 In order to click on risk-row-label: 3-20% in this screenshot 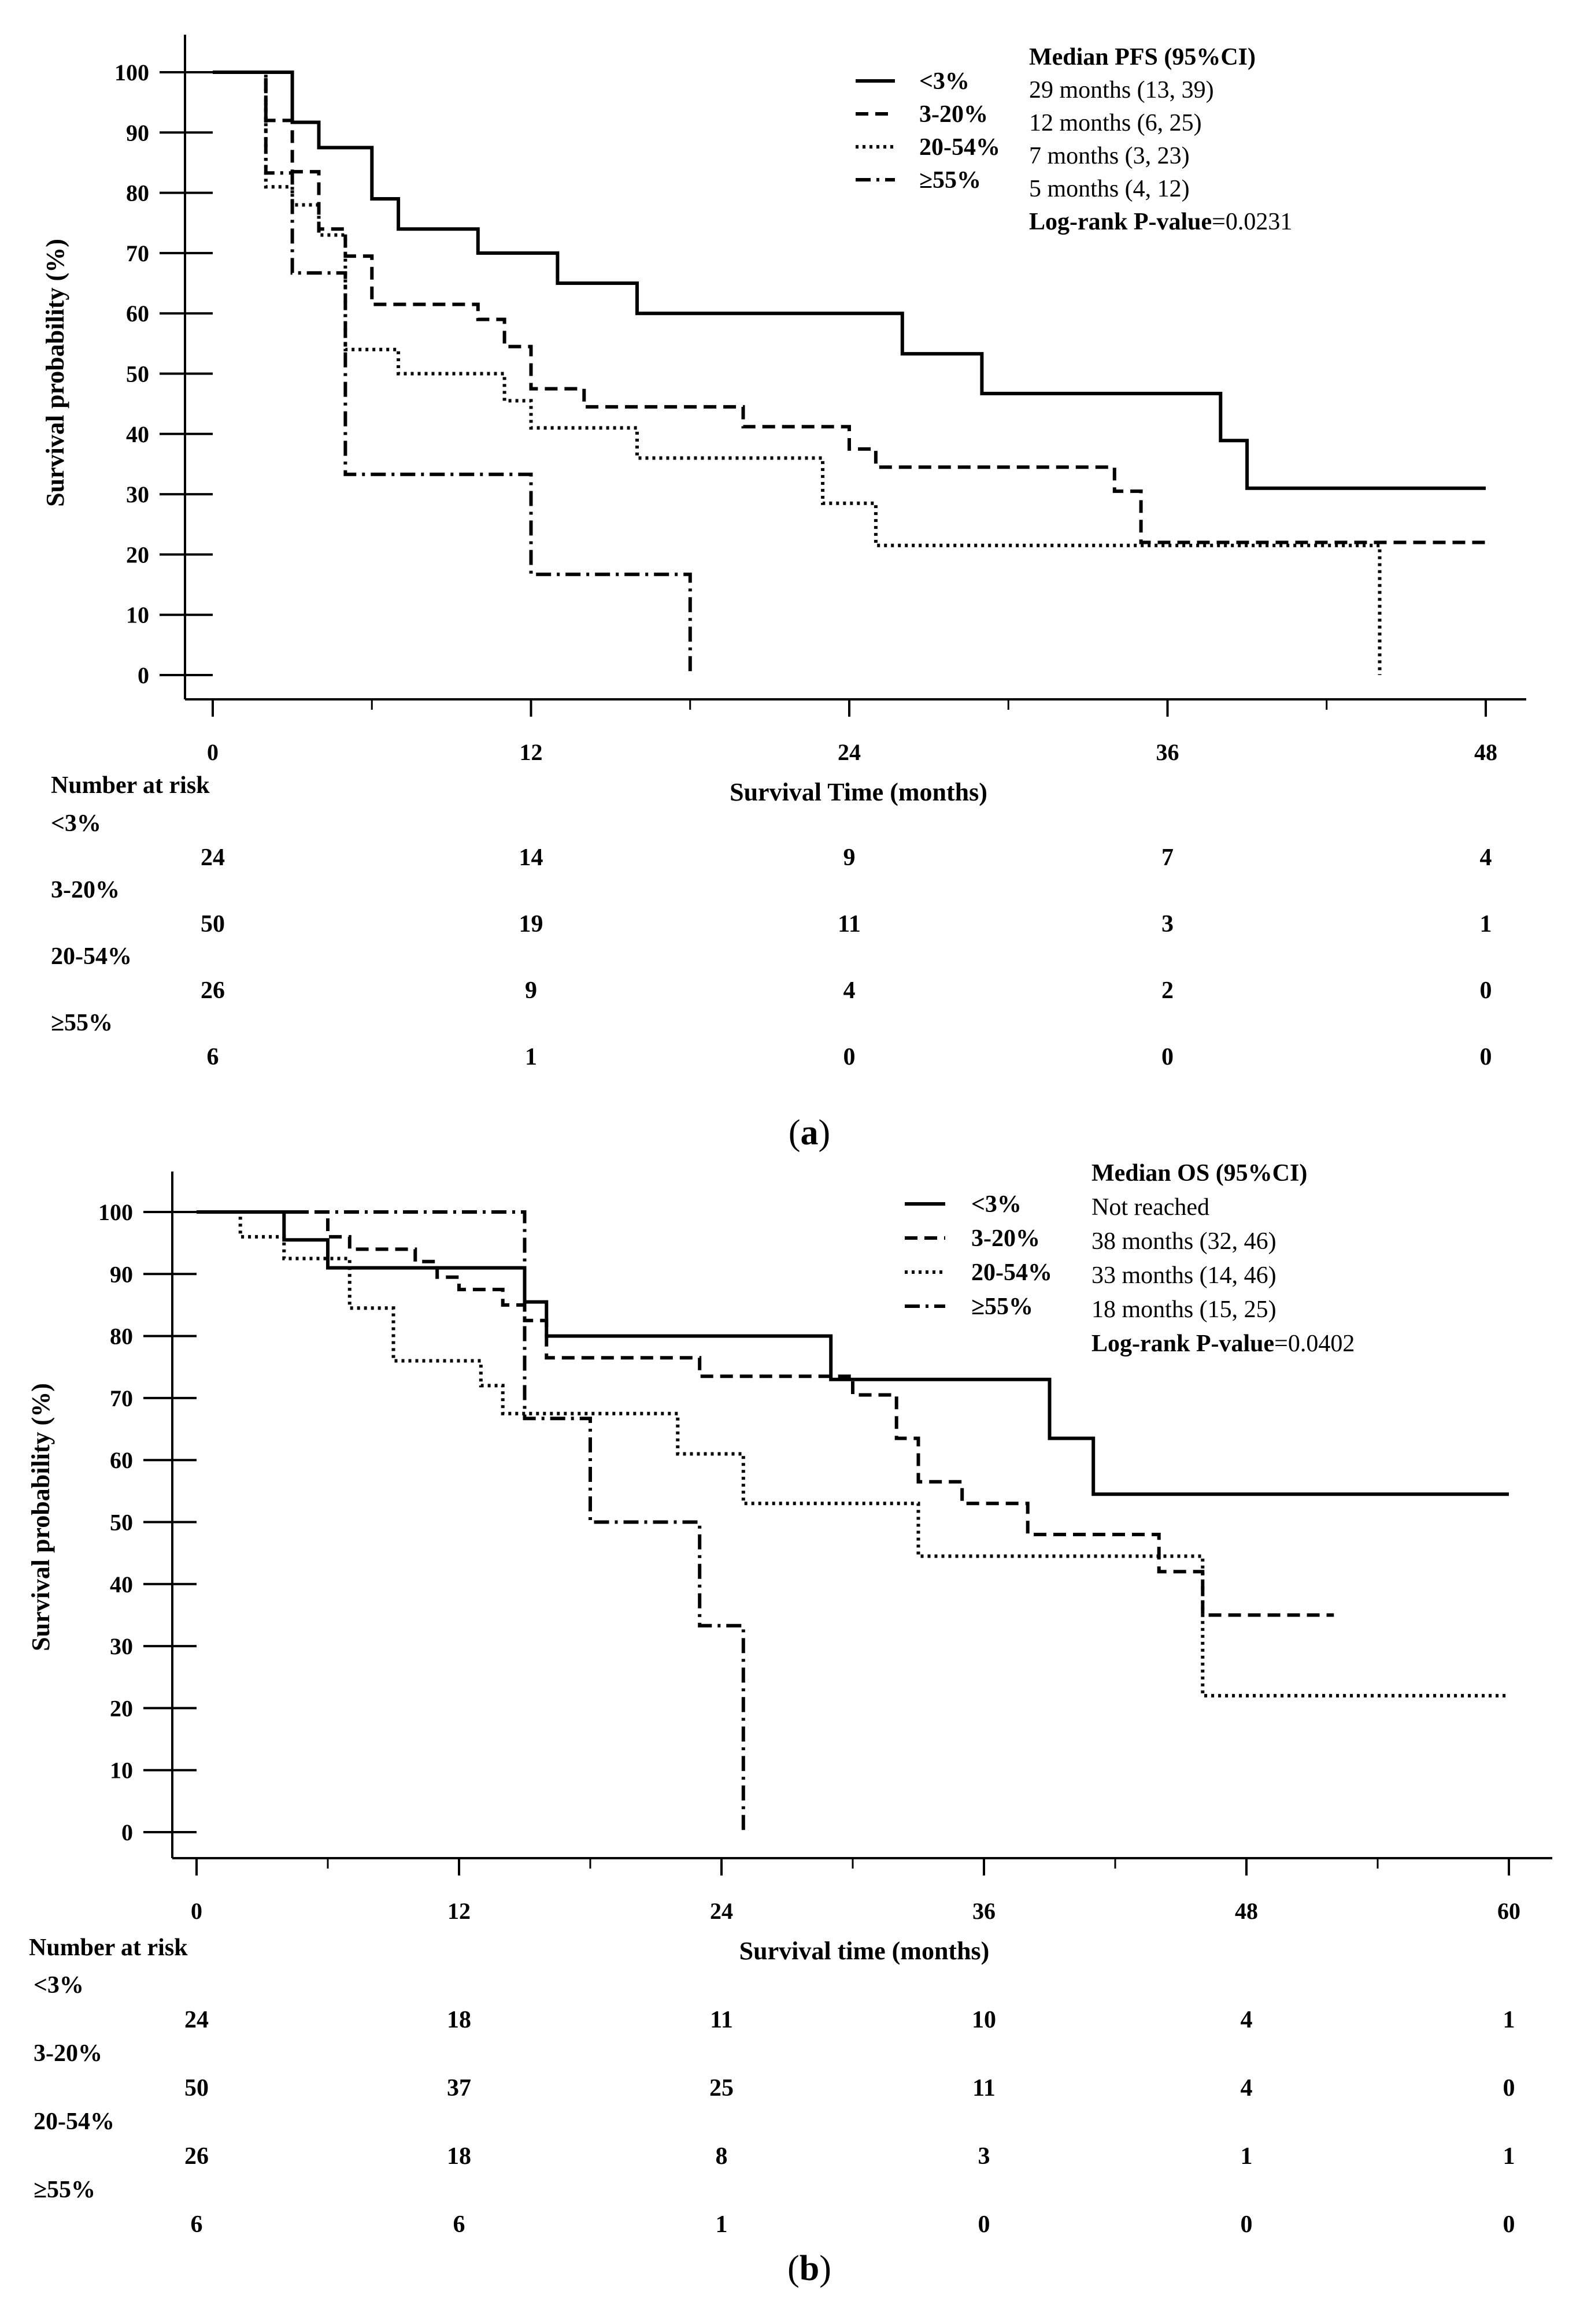, I will do `click(85, 890)`.